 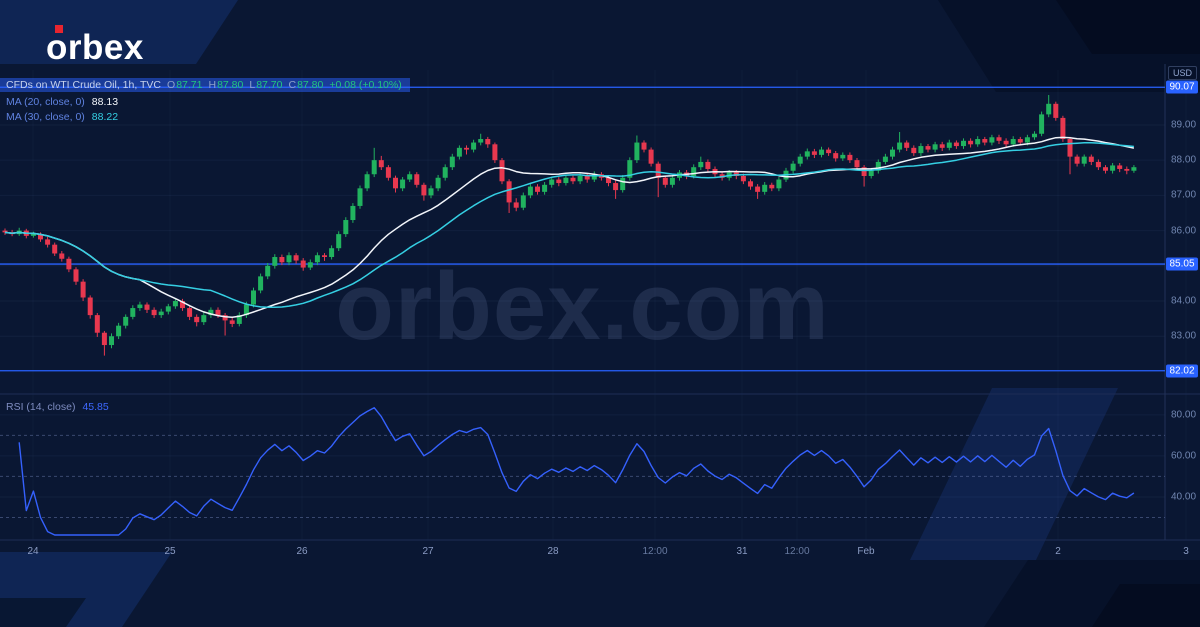 I want to click on ohlc-high-key: H, so click(x=212, y=85).